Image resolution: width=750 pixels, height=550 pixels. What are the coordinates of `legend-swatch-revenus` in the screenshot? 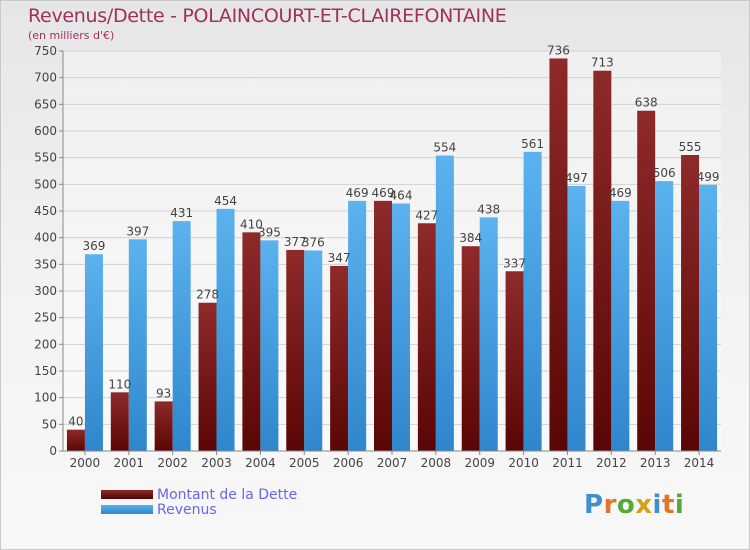 It's located at (127, 509).